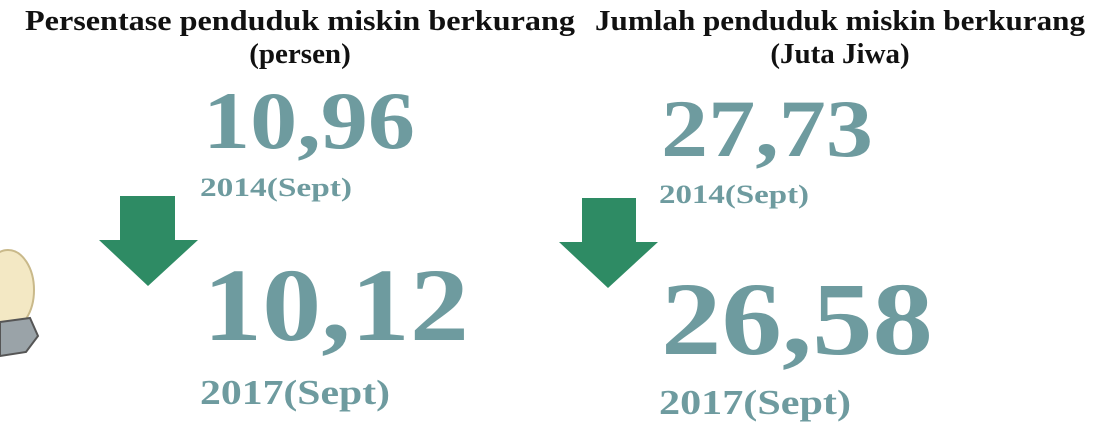 This screenshot has width=1099, height=422. I want to click on panel-title: Jumlah penduduk miskin berkurang, so click(840, 21).